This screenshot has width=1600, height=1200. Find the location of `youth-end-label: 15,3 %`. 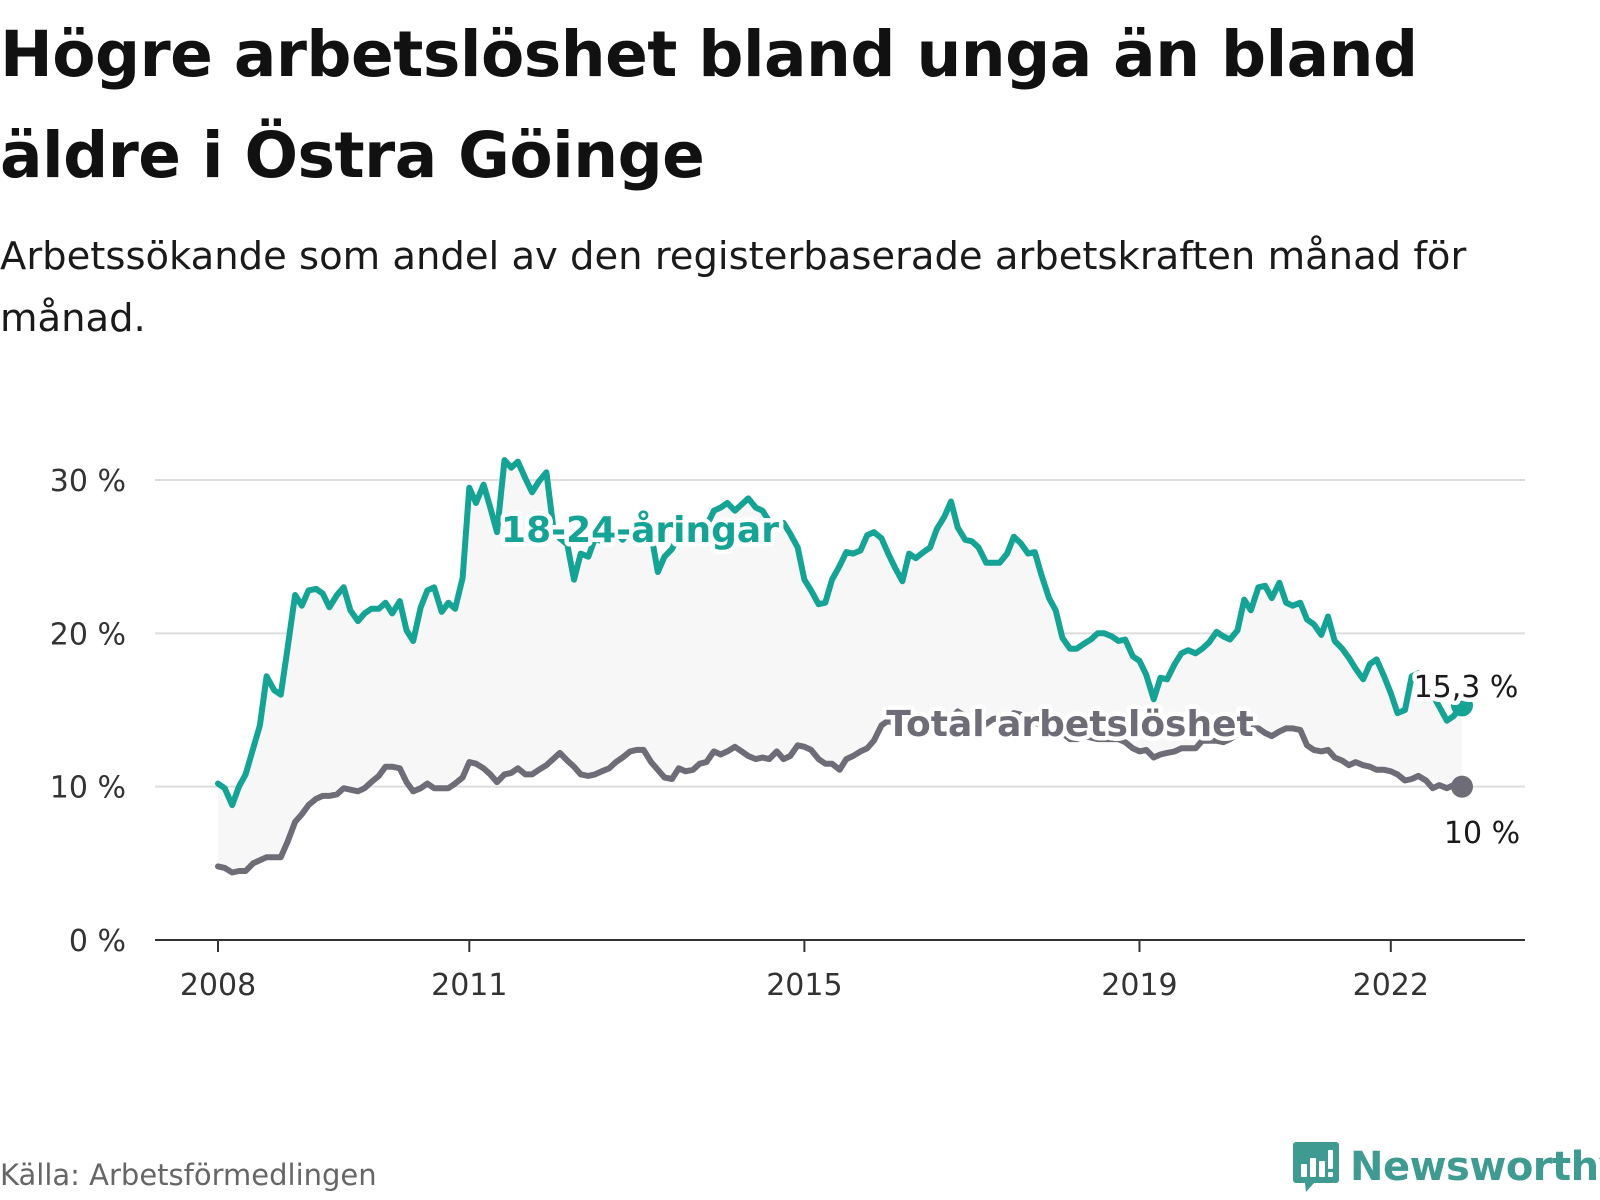

youth-end-label: 15,3 % is located at coordinates (1466, 687).